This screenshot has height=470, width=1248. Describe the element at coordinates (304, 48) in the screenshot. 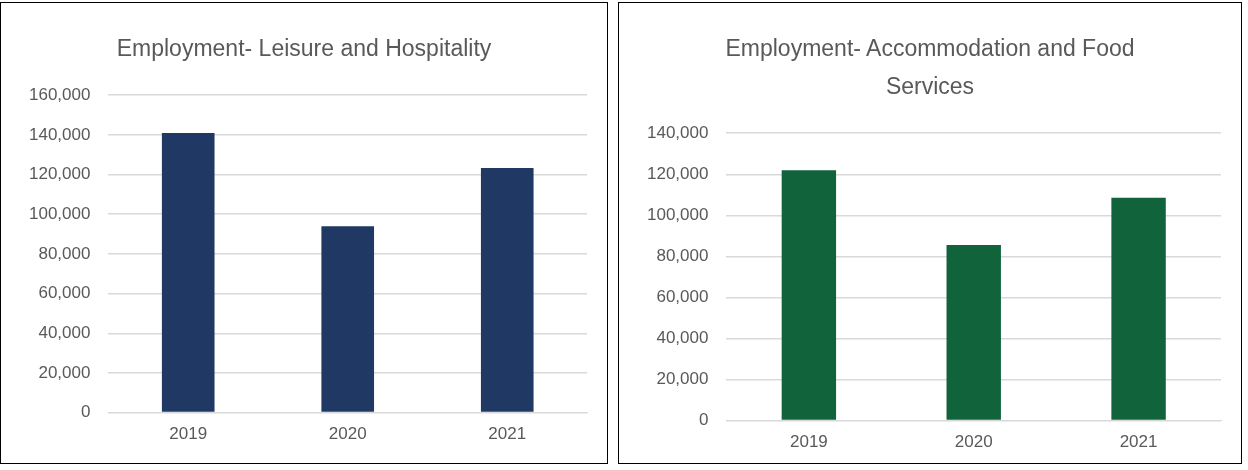

I see `chart-title: Employment- Leisure and Hospitality` at that location.